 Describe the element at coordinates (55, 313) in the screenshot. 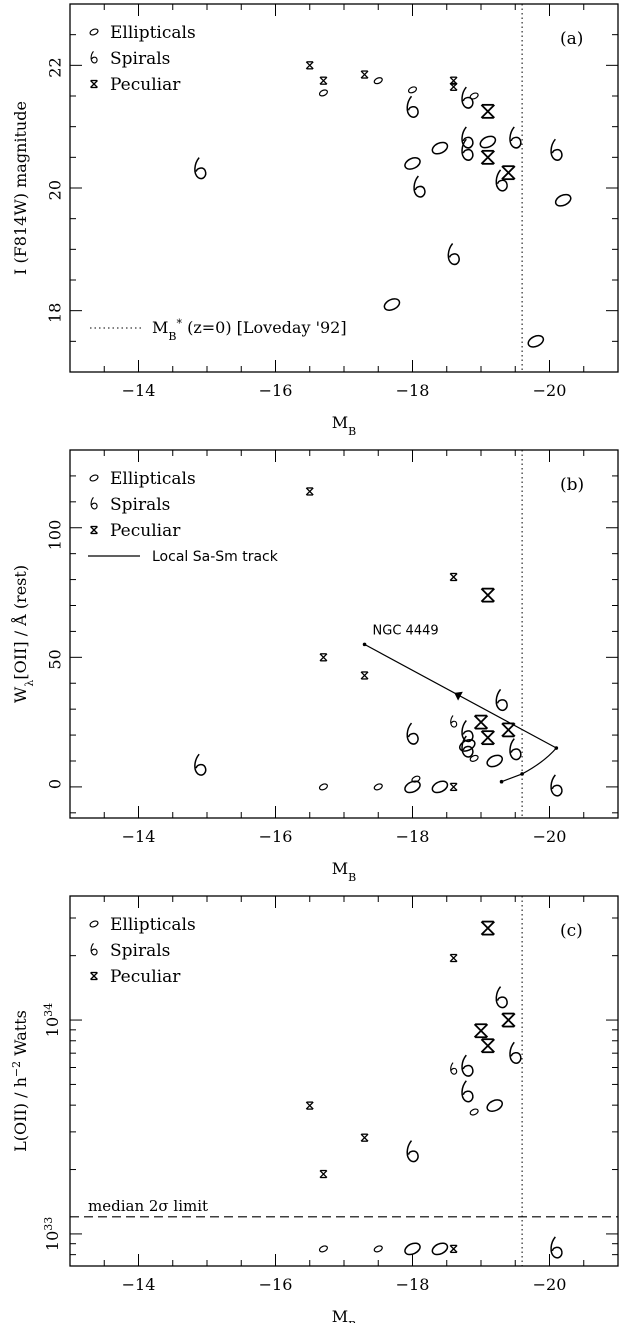

I see `panel-a-ytick-label: 18` at that location.